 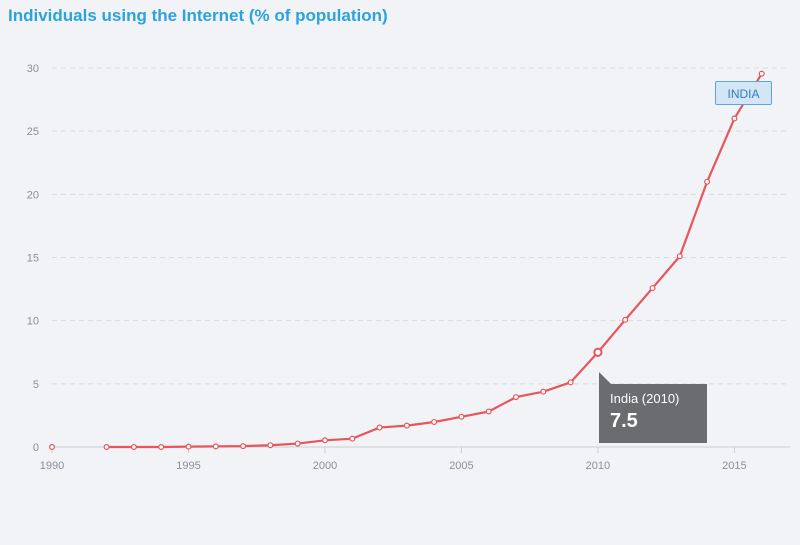 I want to click on x-tick-label: 2015, so click(x=734, y=466).